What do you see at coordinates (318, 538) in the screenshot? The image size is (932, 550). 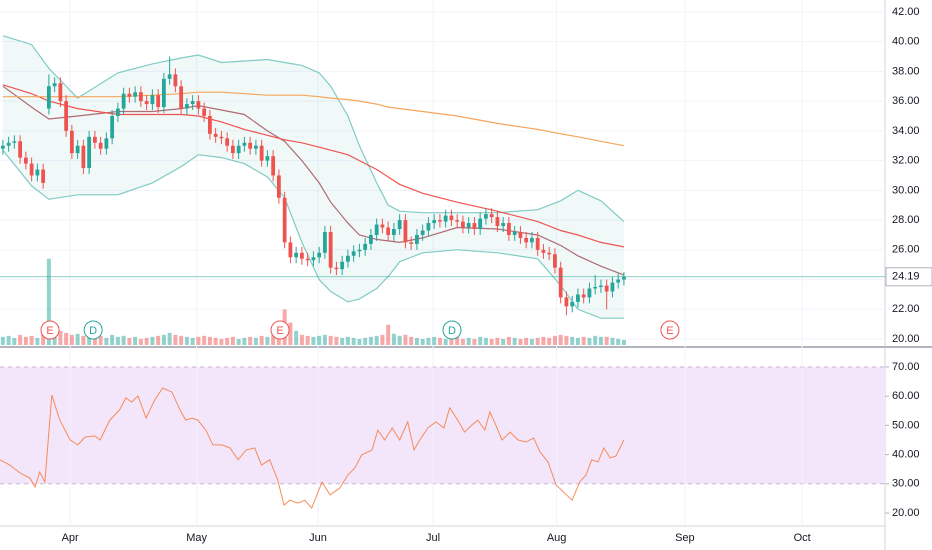 I see `x-tick-label: Jun` at bounding box center [318, 538].